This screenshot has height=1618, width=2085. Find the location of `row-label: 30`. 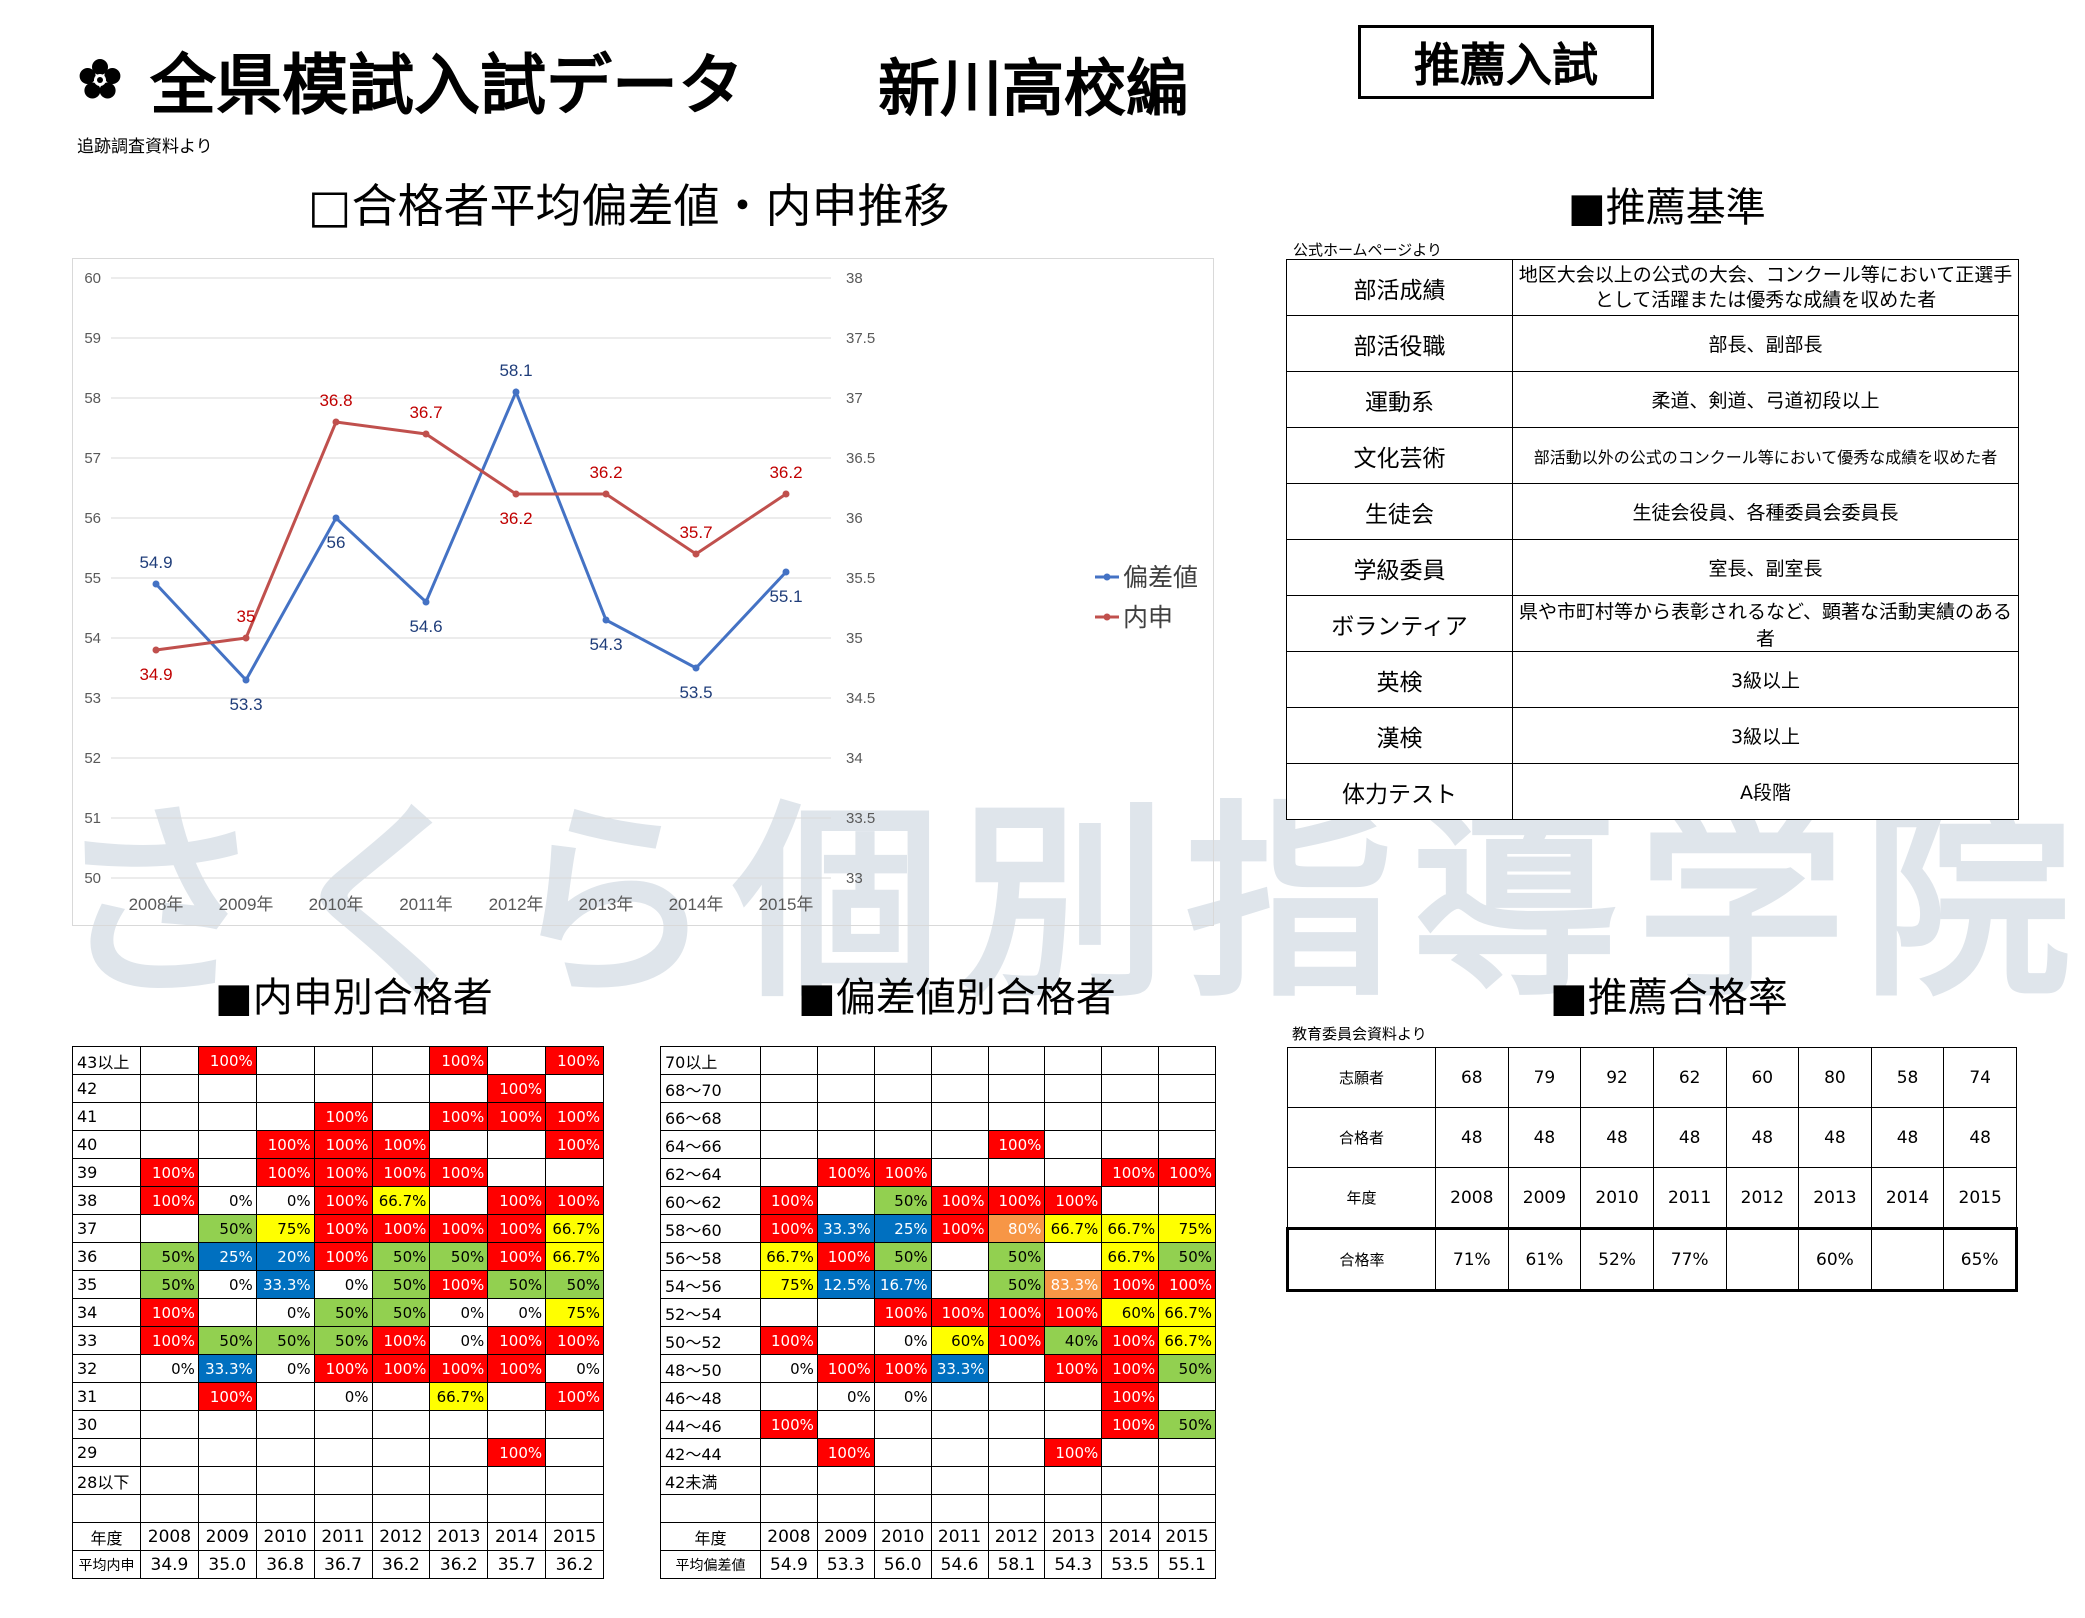

row-label: 30 is located at coordinates (106, 1424).